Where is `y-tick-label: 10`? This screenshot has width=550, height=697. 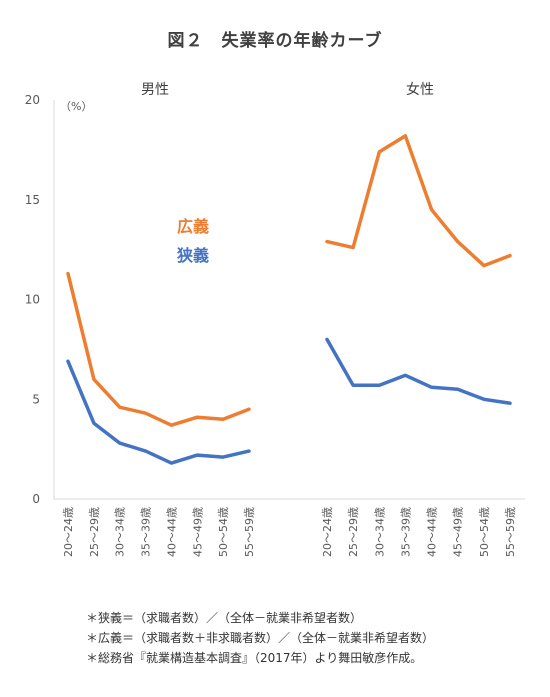
y-tick-label: 10 is located at coordinates (32, 300).